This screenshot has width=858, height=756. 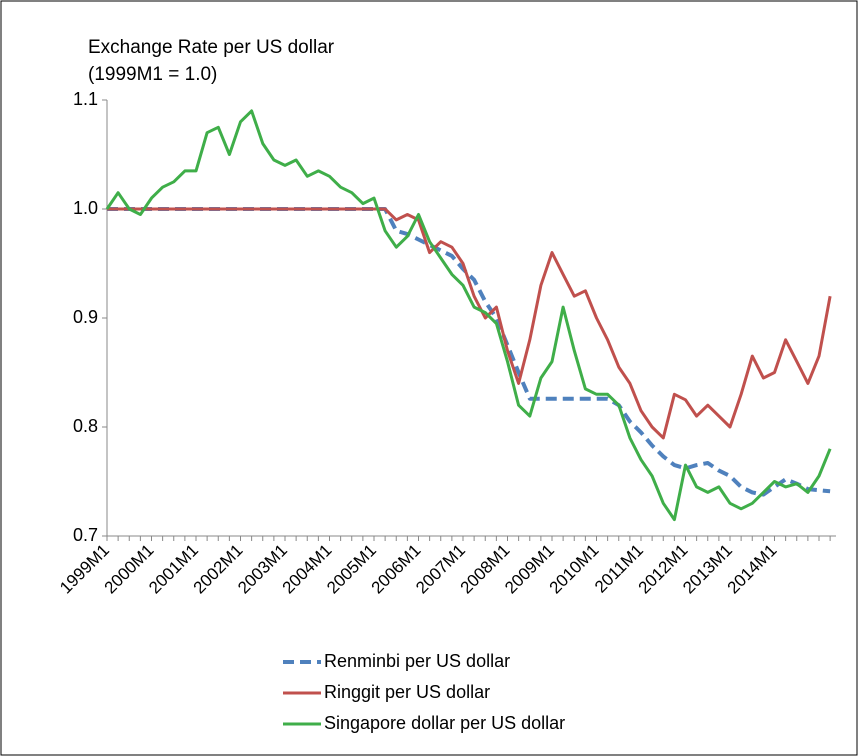 What do you see at coordinates (85, 535) in the screenshot?
I see `y-tick-label: 0.7` at bounding box center [85, 535].